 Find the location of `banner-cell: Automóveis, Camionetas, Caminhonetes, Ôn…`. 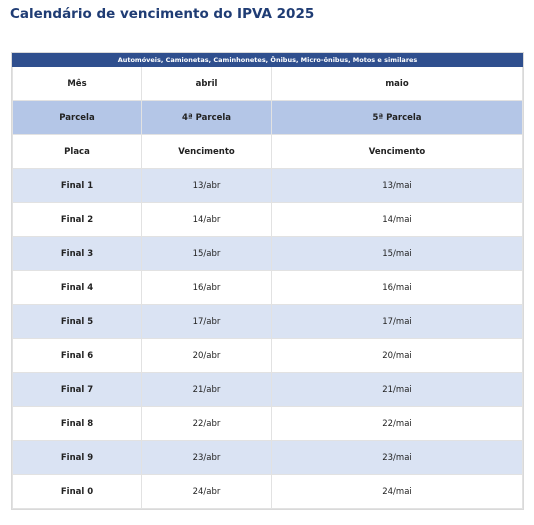

banner-cell: Automóveis, Camionetas, Caminhonetes, Ôn… is located at coordinates (267, 60).